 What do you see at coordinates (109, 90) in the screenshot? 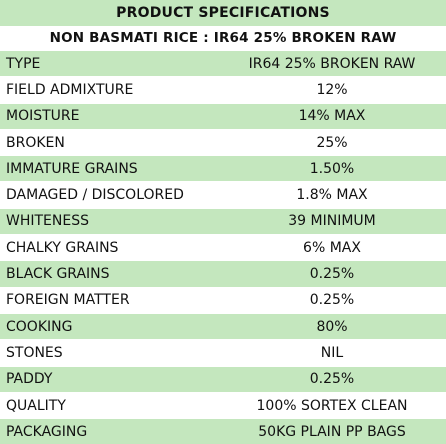
I see `spec-label: FIELD ADMIXTURE` at bounding box center [109, 90].